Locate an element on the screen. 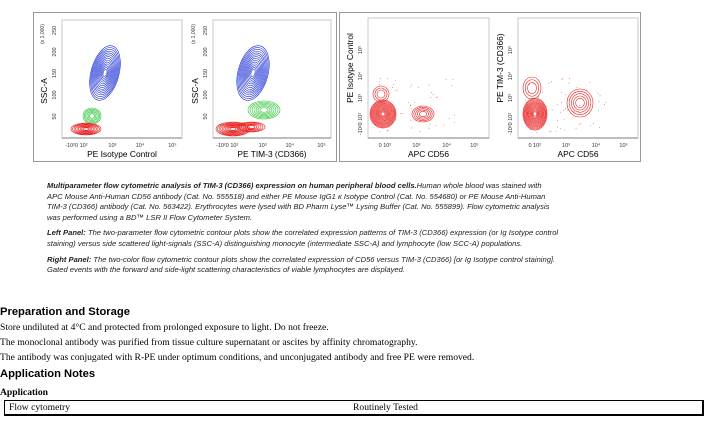  y-axis-label: PE Isotype Control is located at coordinates (350, 68).